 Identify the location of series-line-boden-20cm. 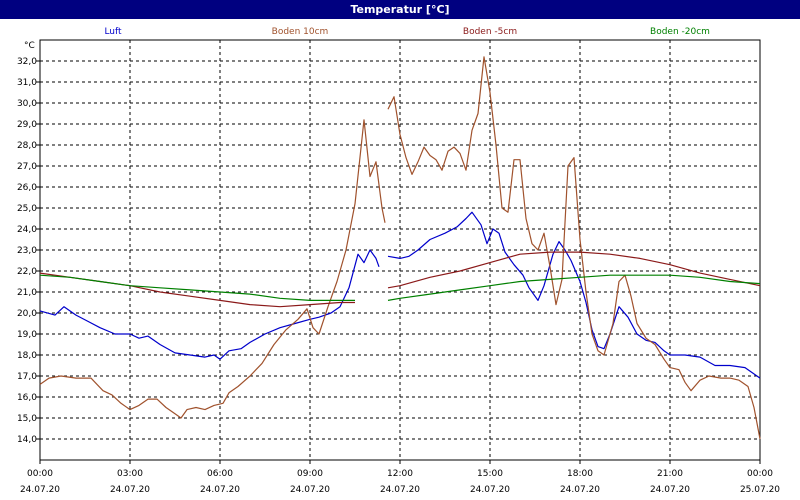
(400, 287).